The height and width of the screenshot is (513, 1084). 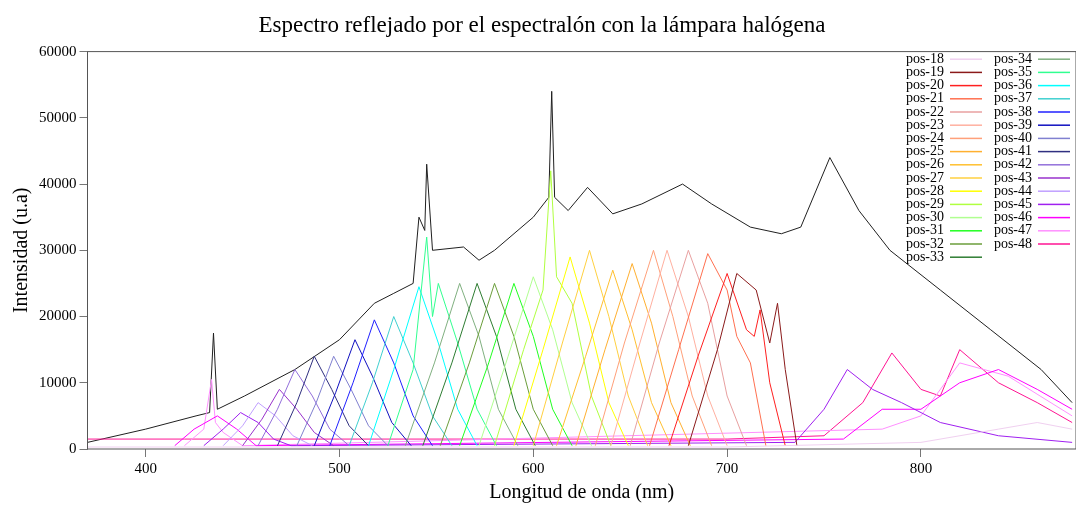 I want to click on legend-label: pos-44, so click(x=1012, y=190).